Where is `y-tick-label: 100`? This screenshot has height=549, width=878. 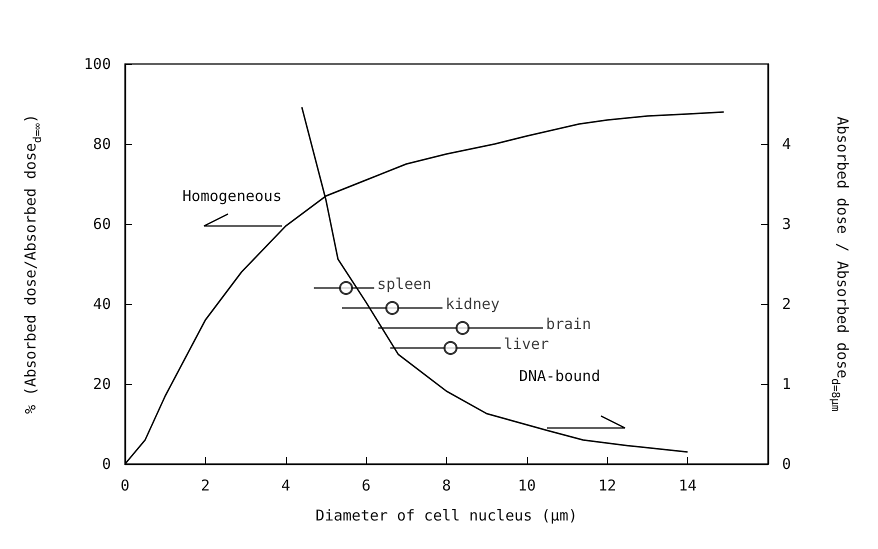
y-tick-label: 100 is located at coordinates (97, 64).